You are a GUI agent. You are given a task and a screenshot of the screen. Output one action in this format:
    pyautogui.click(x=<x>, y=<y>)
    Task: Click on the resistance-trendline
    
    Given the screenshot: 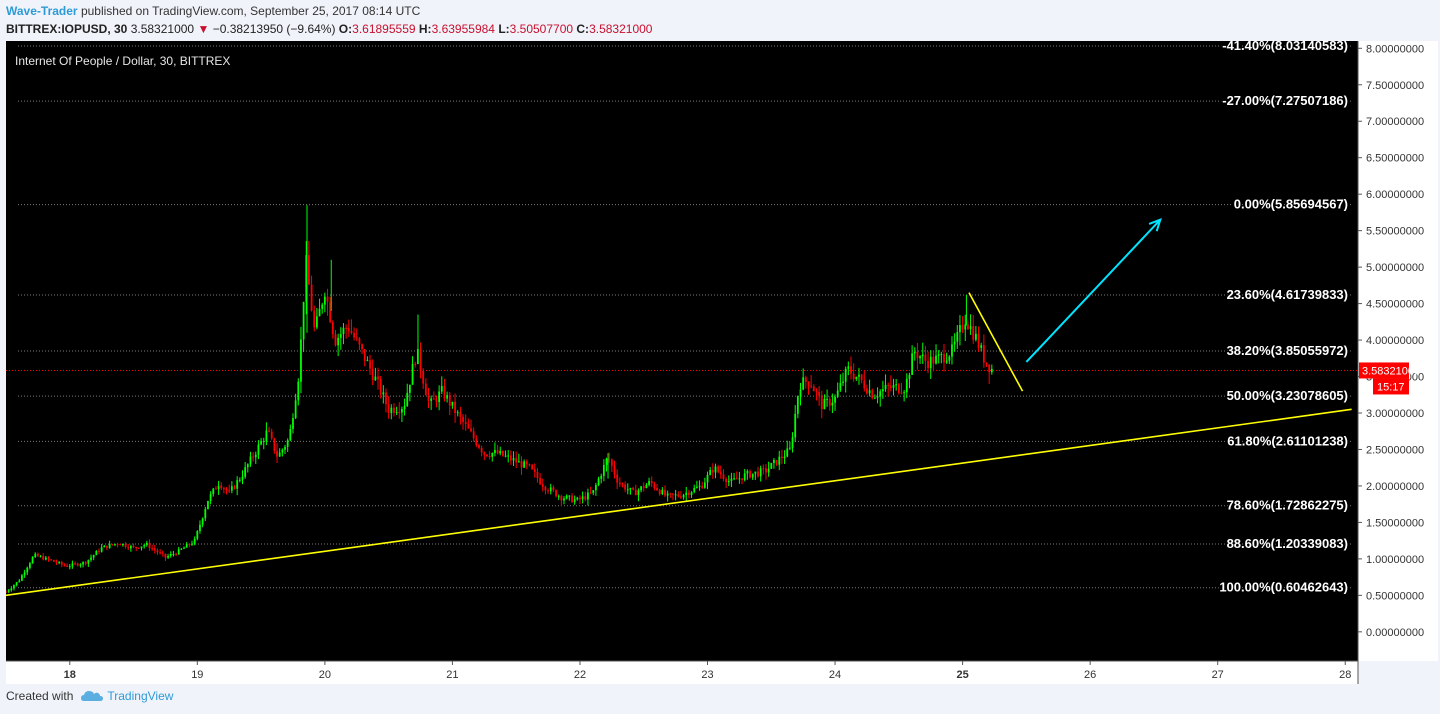 What is the action you would take?
    pyautogui.click(x=996, y=342)
    